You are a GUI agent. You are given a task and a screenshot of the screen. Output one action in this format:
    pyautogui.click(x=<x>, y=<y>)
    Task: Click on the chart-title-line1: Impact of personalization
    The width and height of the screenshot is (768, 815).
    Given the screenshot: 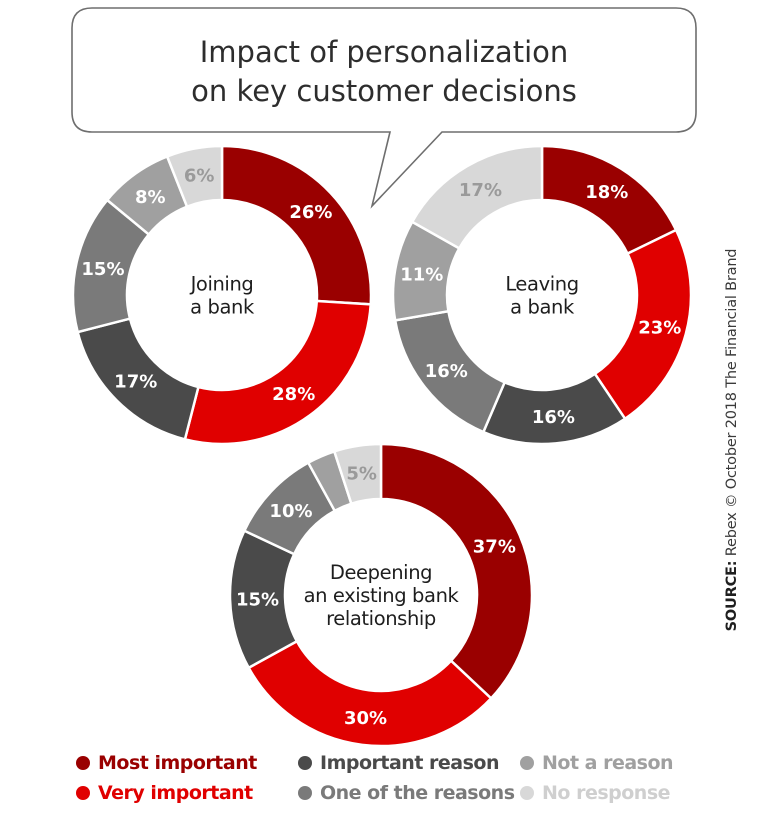 What is the action you would take?
    pyautogui.click(x=384, y=52)
    